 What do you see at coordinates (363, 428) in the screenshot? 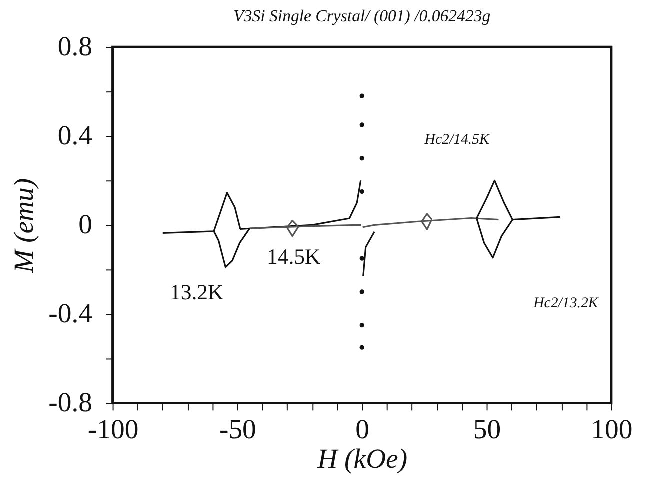
I see `x-tick-label: 0` at bounding box center [363, 428].